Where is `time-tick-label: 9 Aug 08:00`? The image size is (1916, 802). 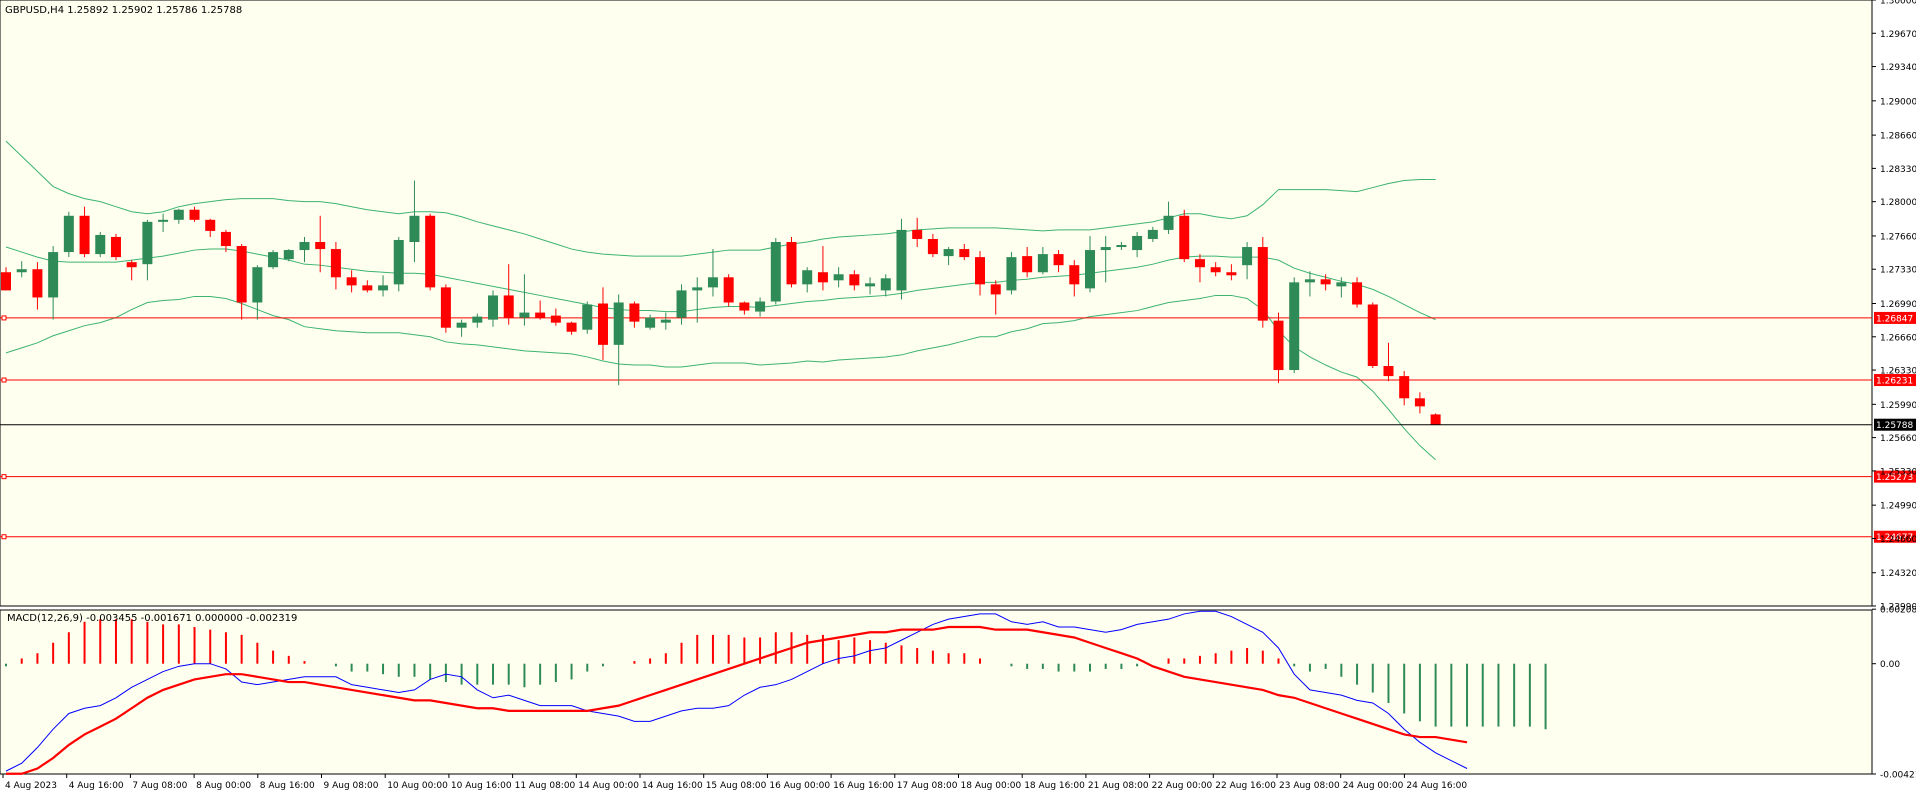
time-tick-label: 9 Aug 08:00 is located at coordinates (351, 786).